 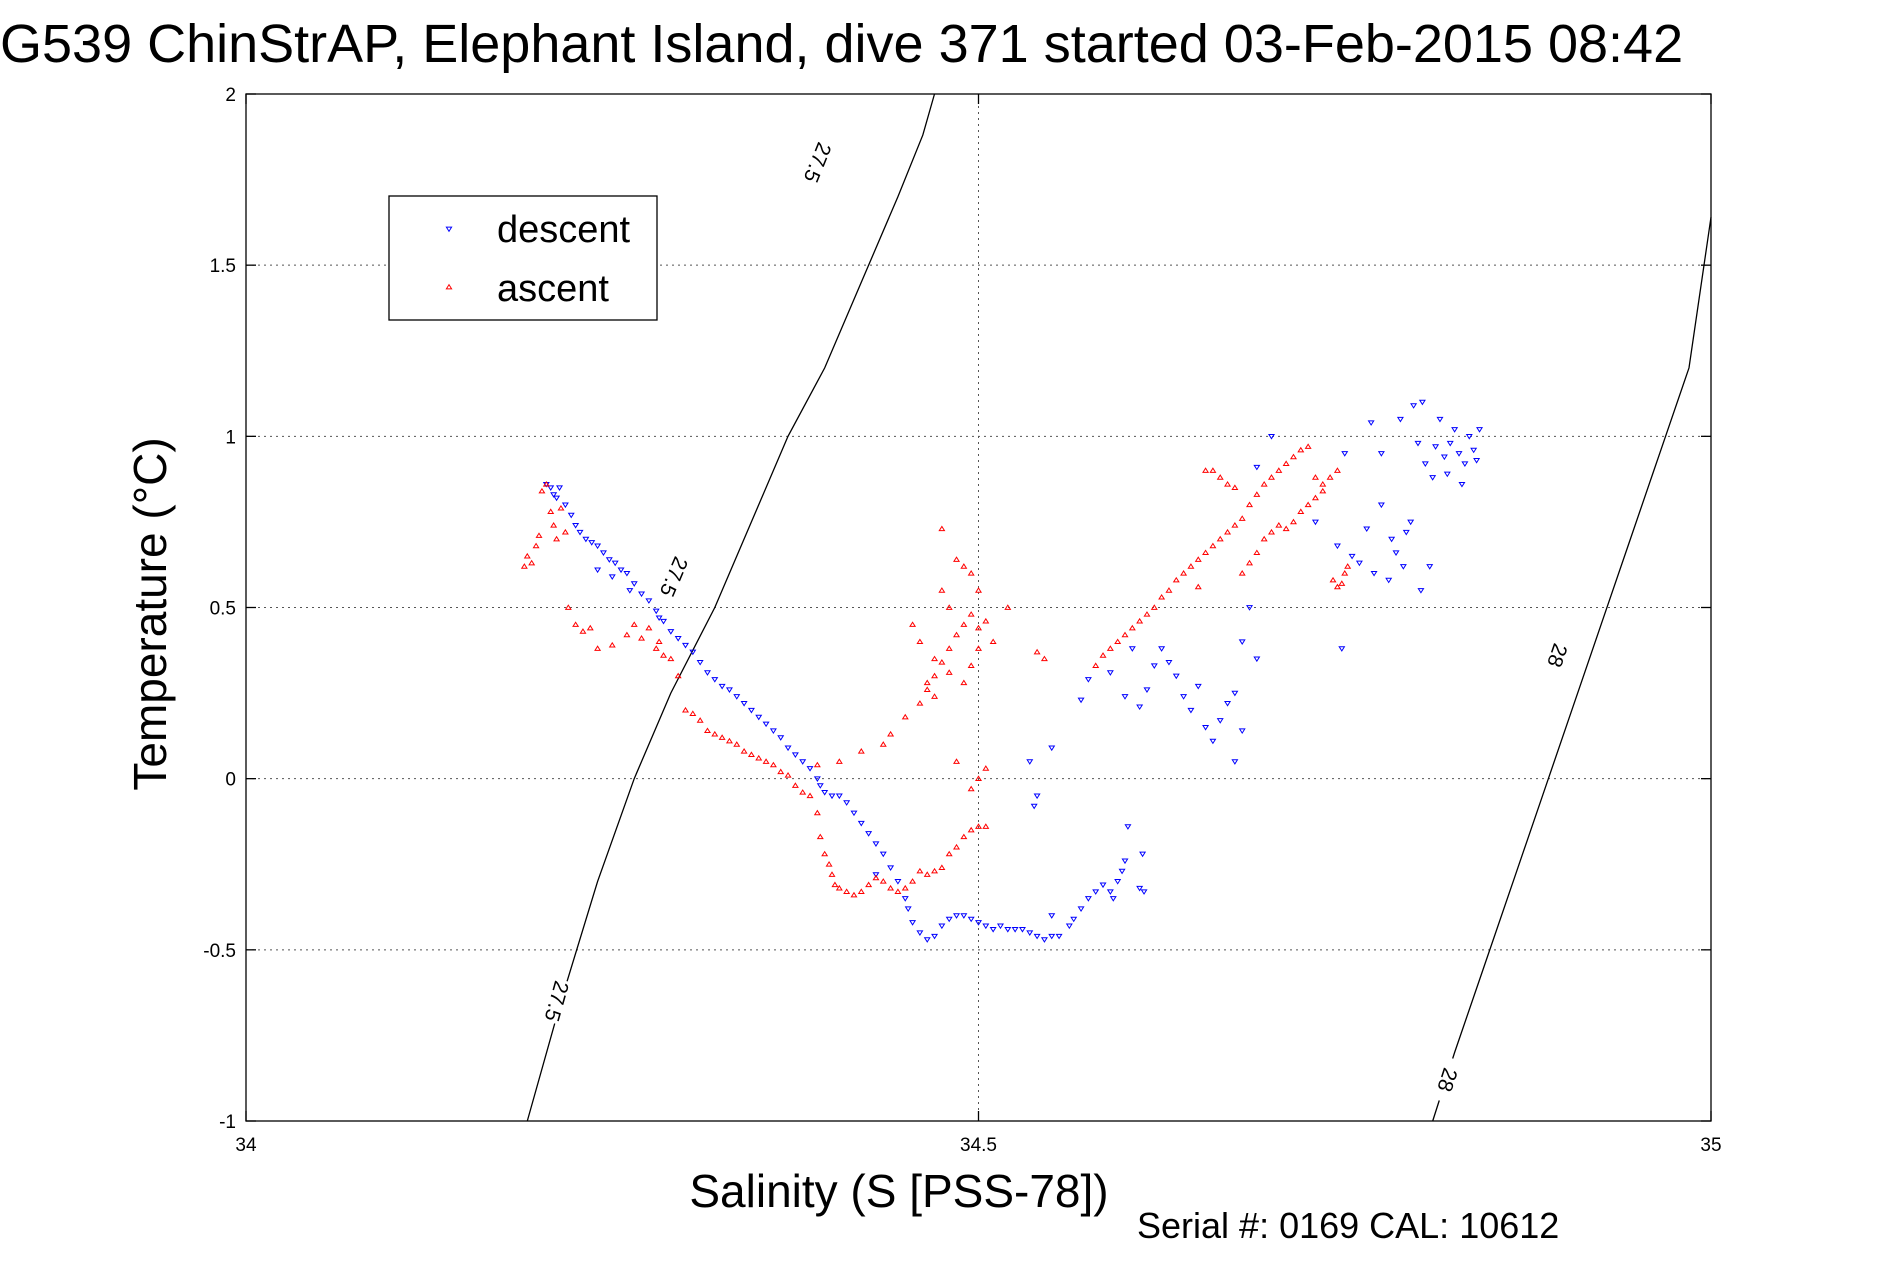 What do you see at coordinates (227, 1122) in the screenshot?
I see `y-tick-label: -1` at bounding box center [227, 1122].